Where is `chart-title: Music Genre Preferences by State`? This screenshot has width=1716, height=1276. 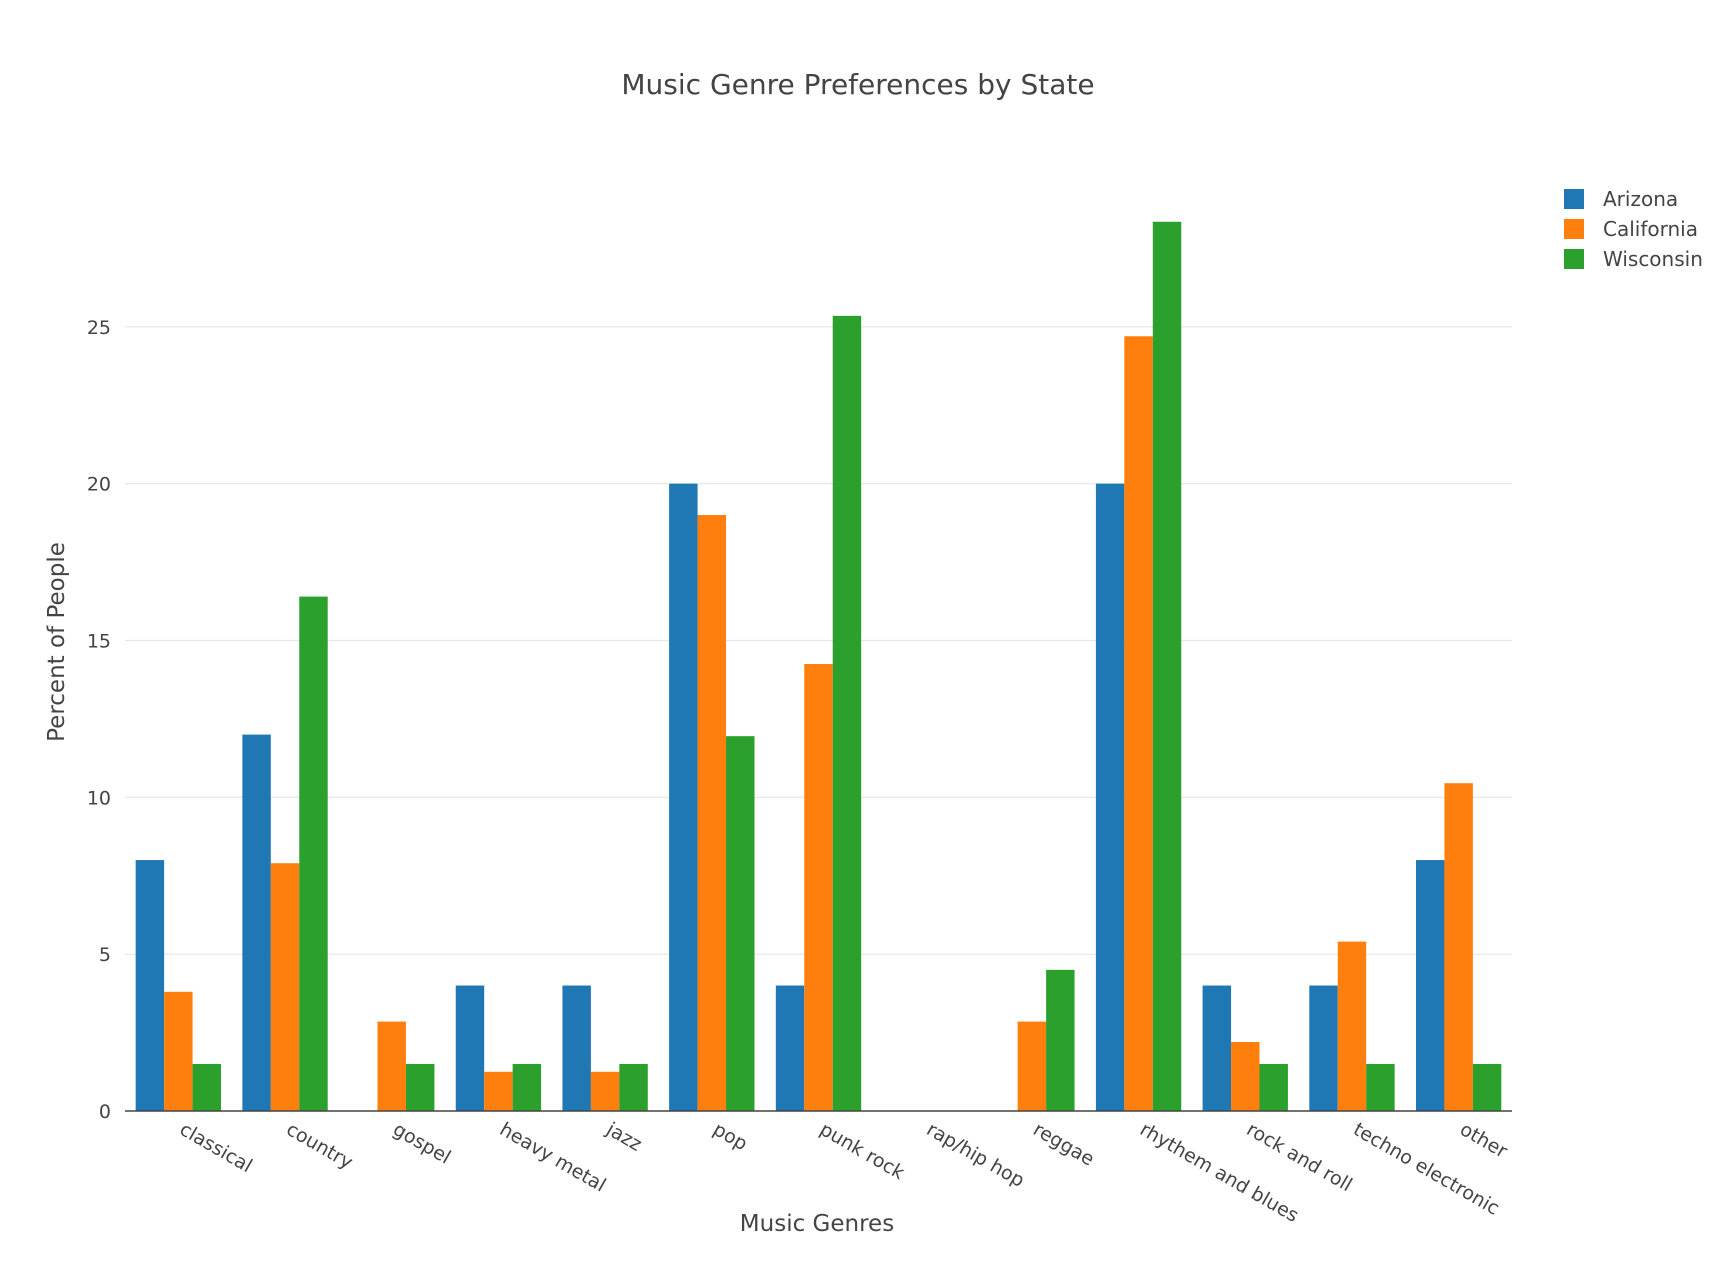 chart-title: Music Genre Preferences by State is located at coordinates (857, 84).